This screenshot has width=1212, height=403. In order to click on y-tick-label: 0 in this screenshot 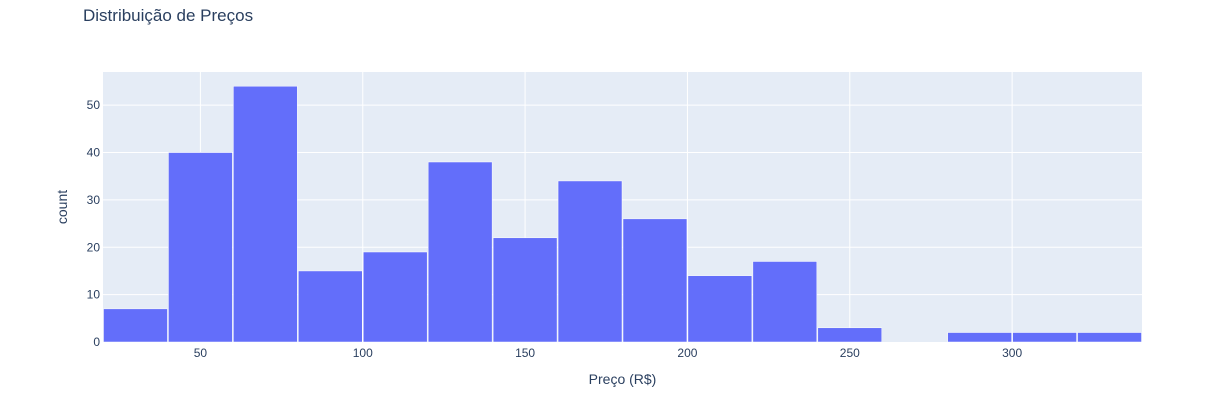, I will do `click(96, 342)`.